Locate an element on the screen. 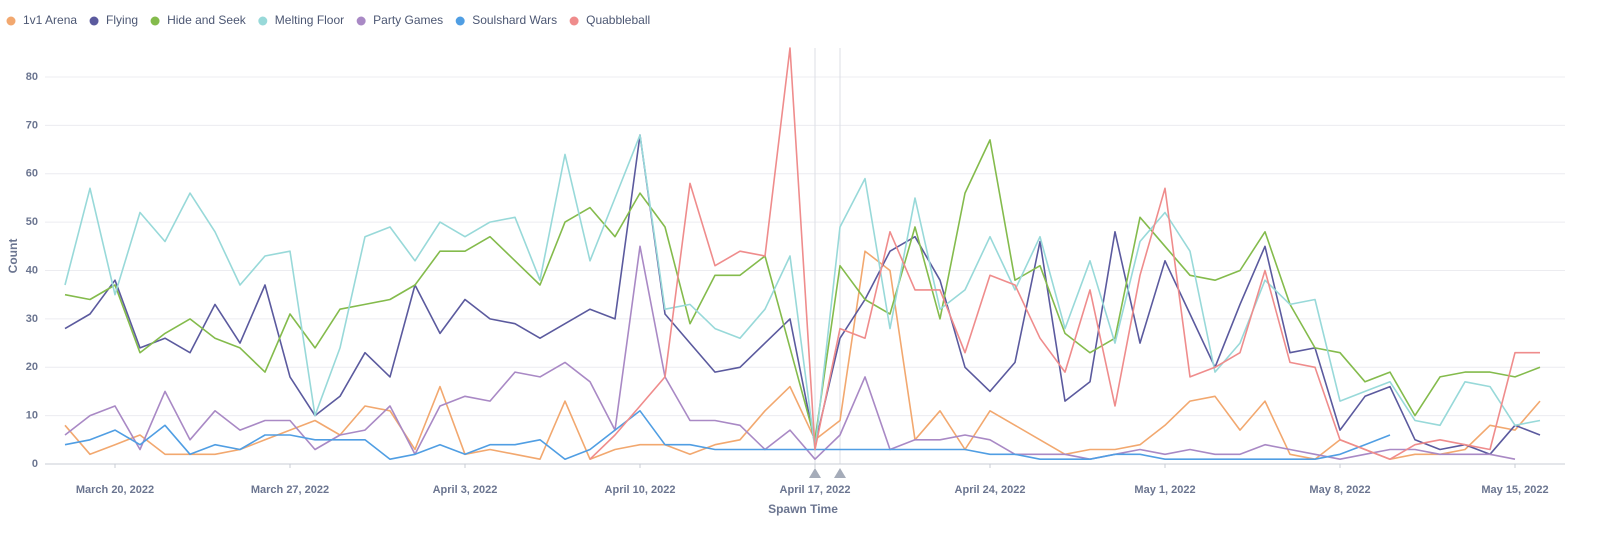 The height and width of the screenshot is (535, 1600). legend-label: Party Games is located at coordinates (408, 20).